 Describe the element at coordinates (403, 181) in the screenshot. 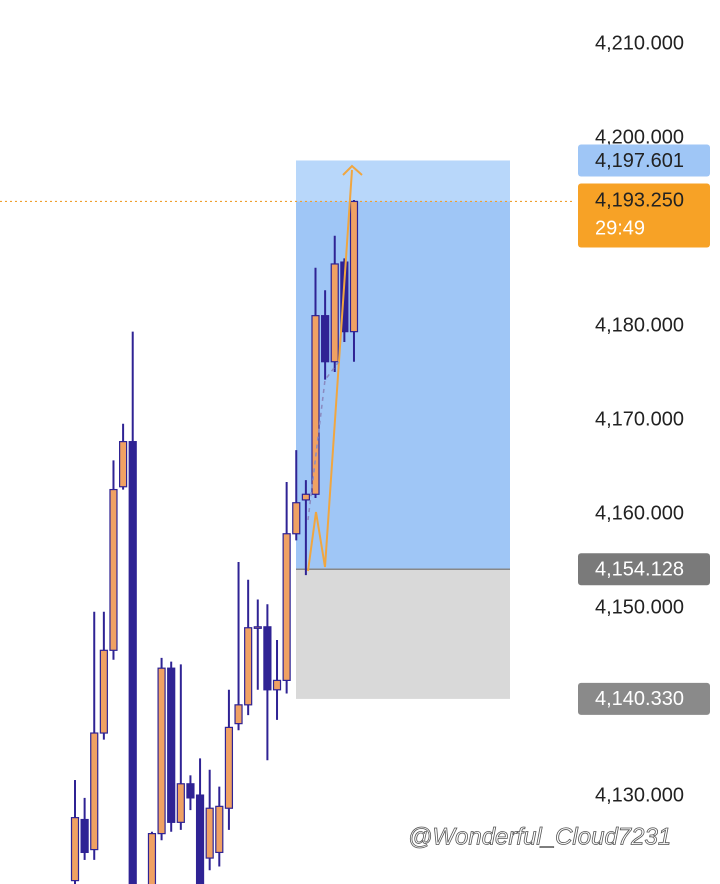

I see `profit-zone-upper` at that location.